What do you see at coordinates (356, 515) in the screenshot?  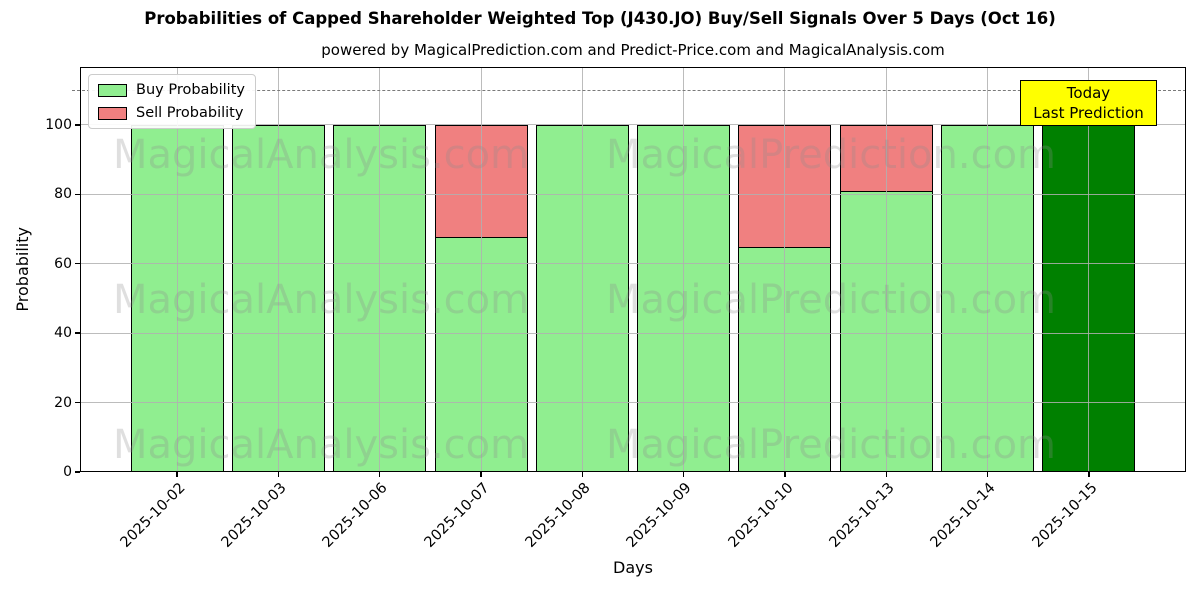 I see `x-tick-label-text: 2025-10-06` at bounding box center [356, 515].